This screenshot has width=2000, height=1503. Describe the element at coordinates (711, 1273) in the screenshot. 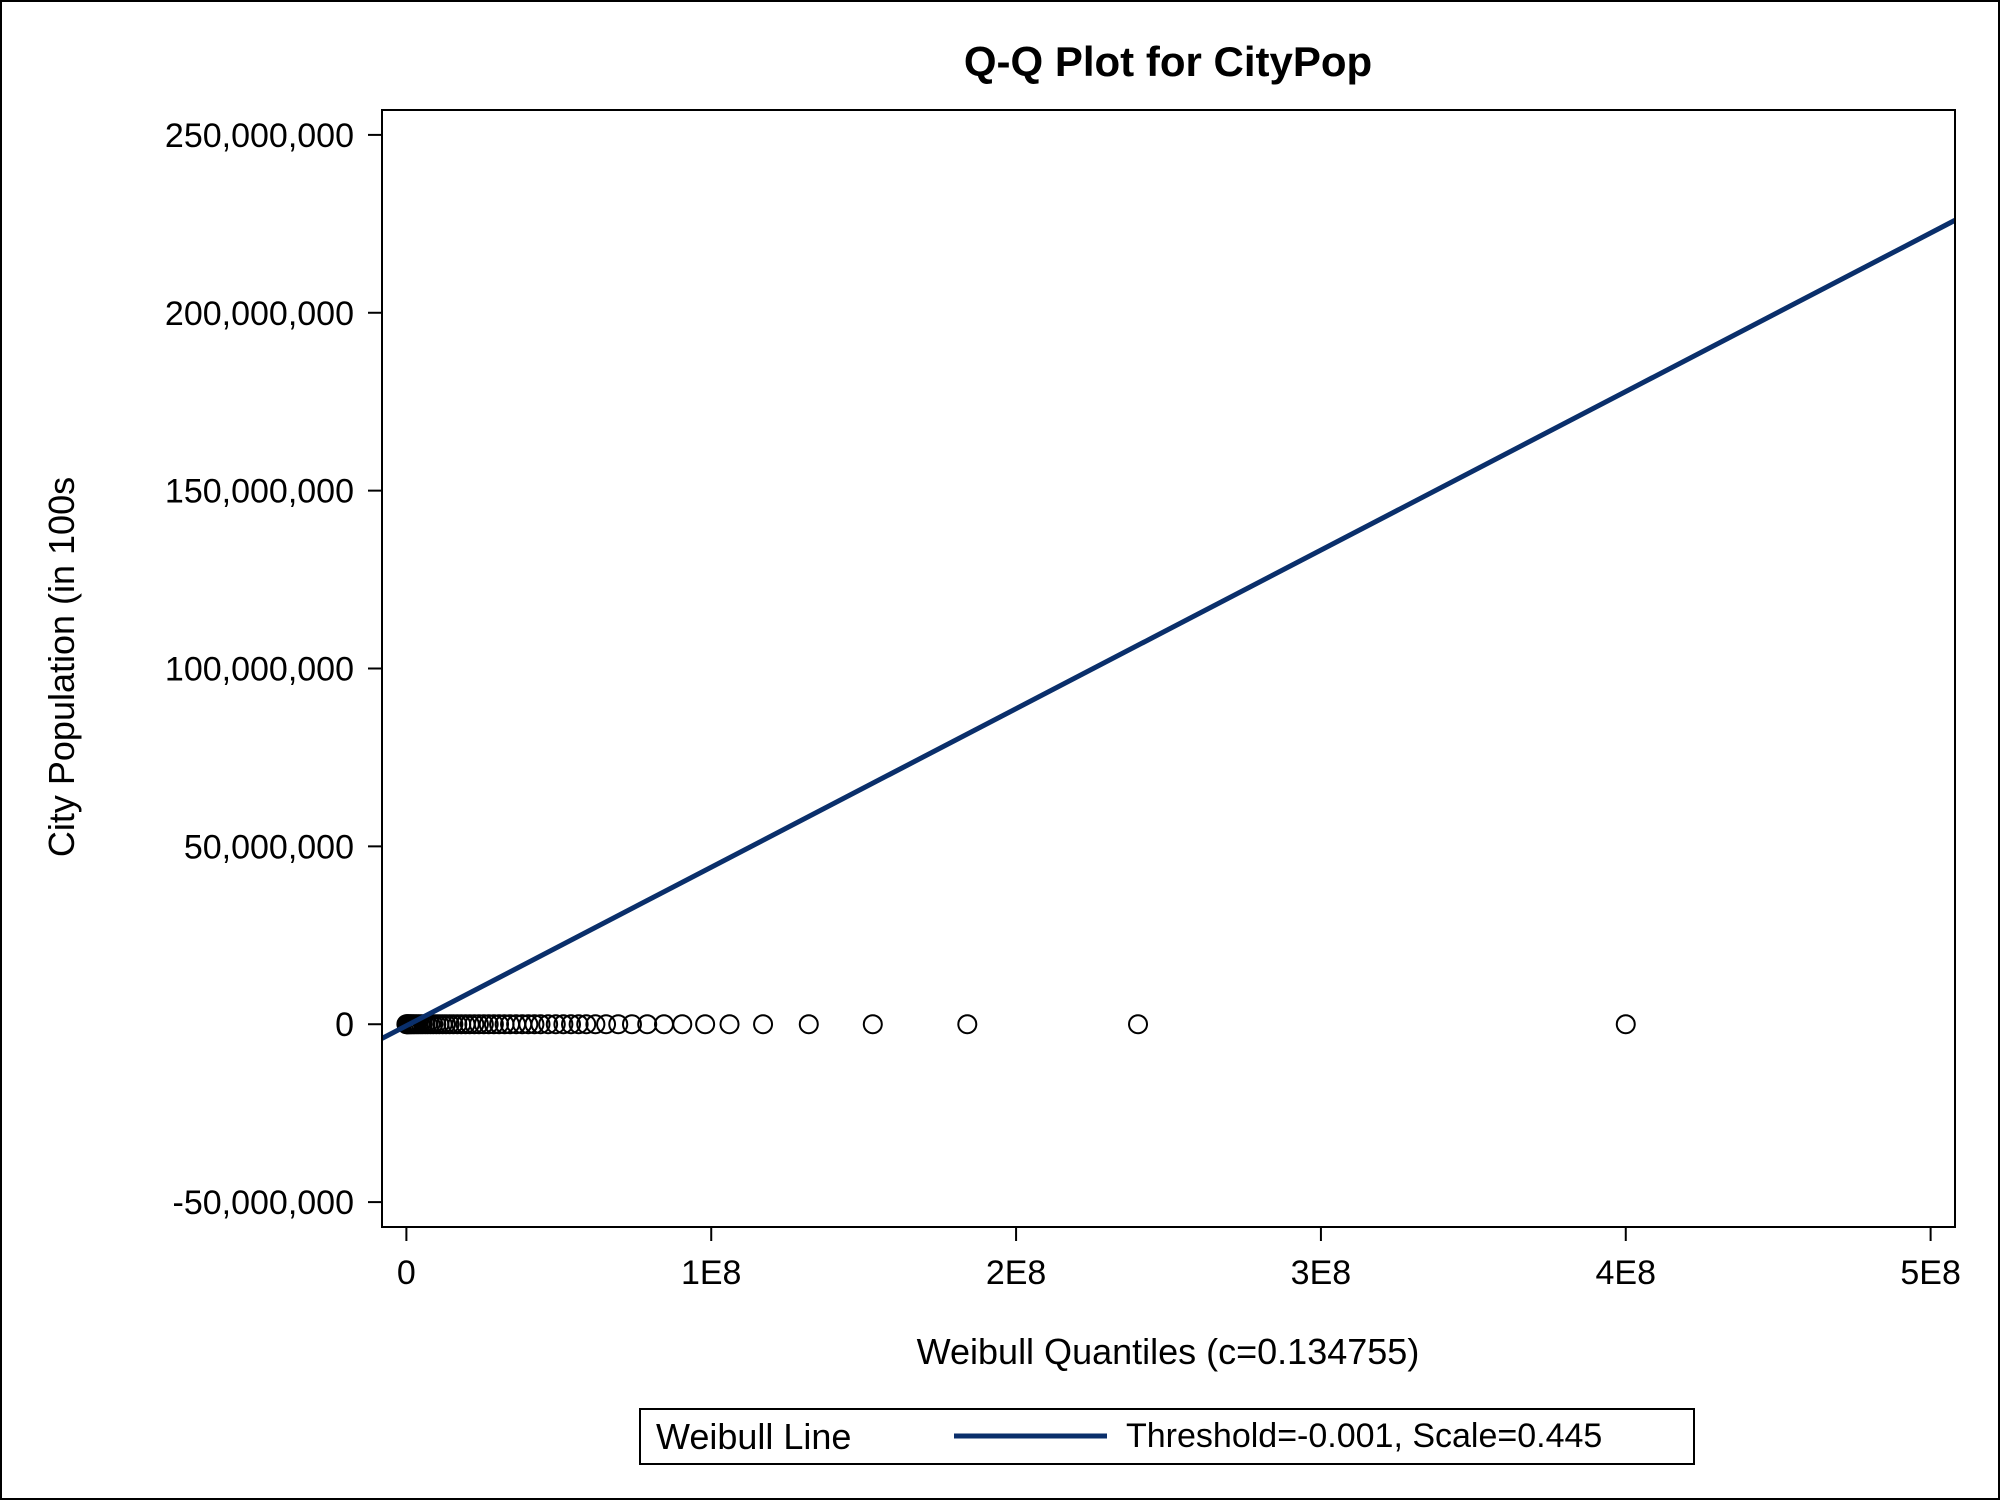

I see `x-tick-label: 1E8` at that location.